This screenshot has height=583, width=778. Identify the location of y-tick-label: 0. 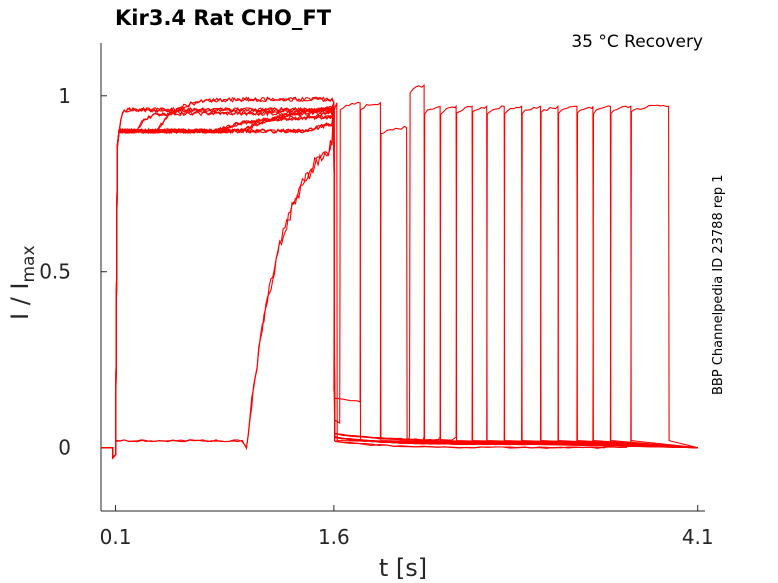
(64, 448).